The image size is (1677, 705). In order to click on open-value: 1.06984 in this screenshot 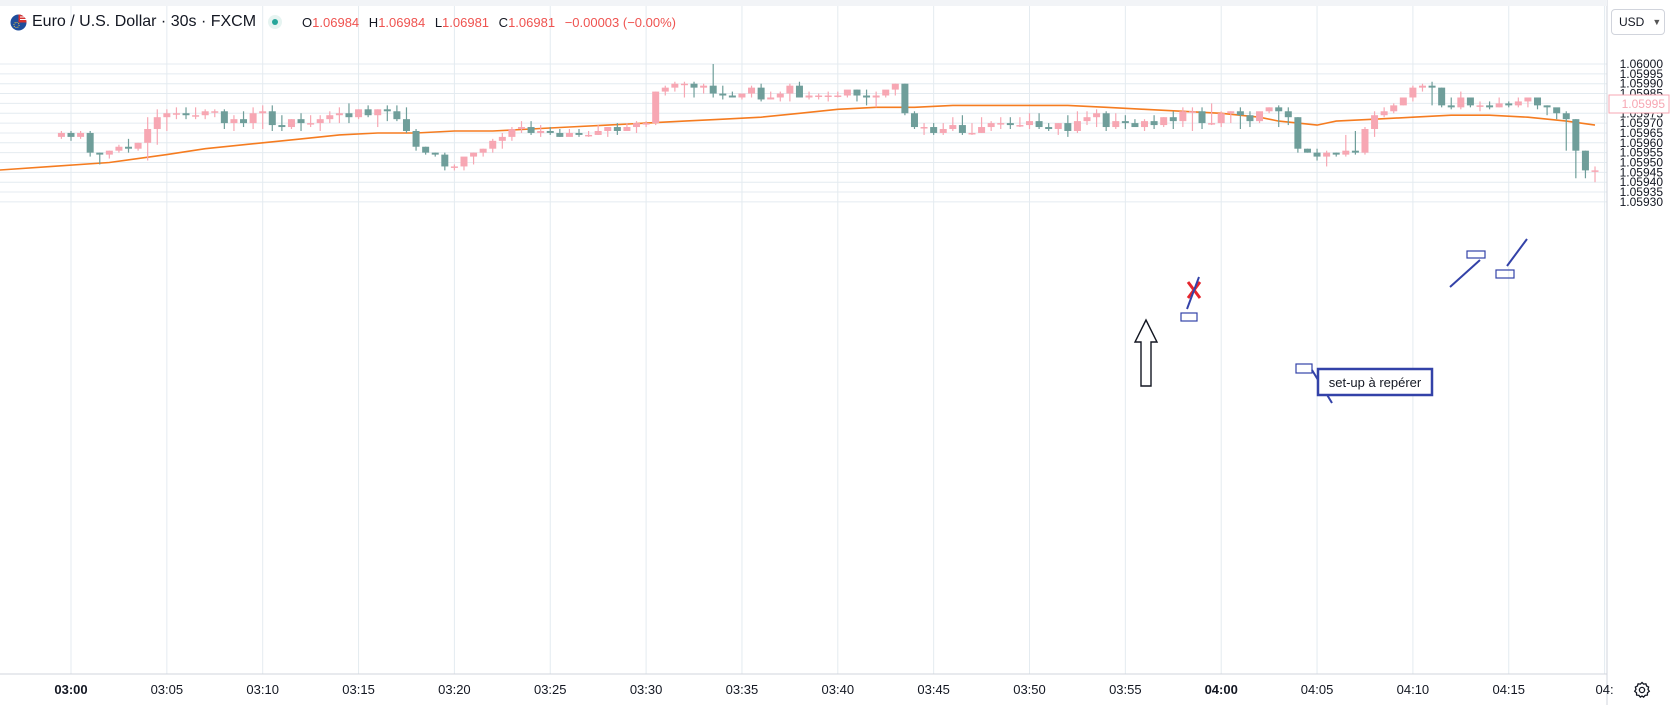, I will do `click(336, 22)`.